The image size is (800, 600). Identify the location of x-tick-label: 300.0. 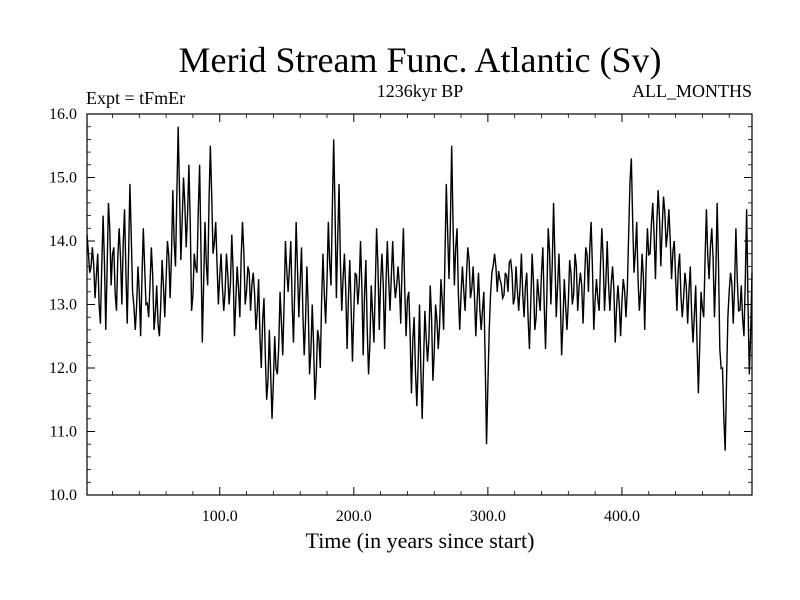
(488, 516).